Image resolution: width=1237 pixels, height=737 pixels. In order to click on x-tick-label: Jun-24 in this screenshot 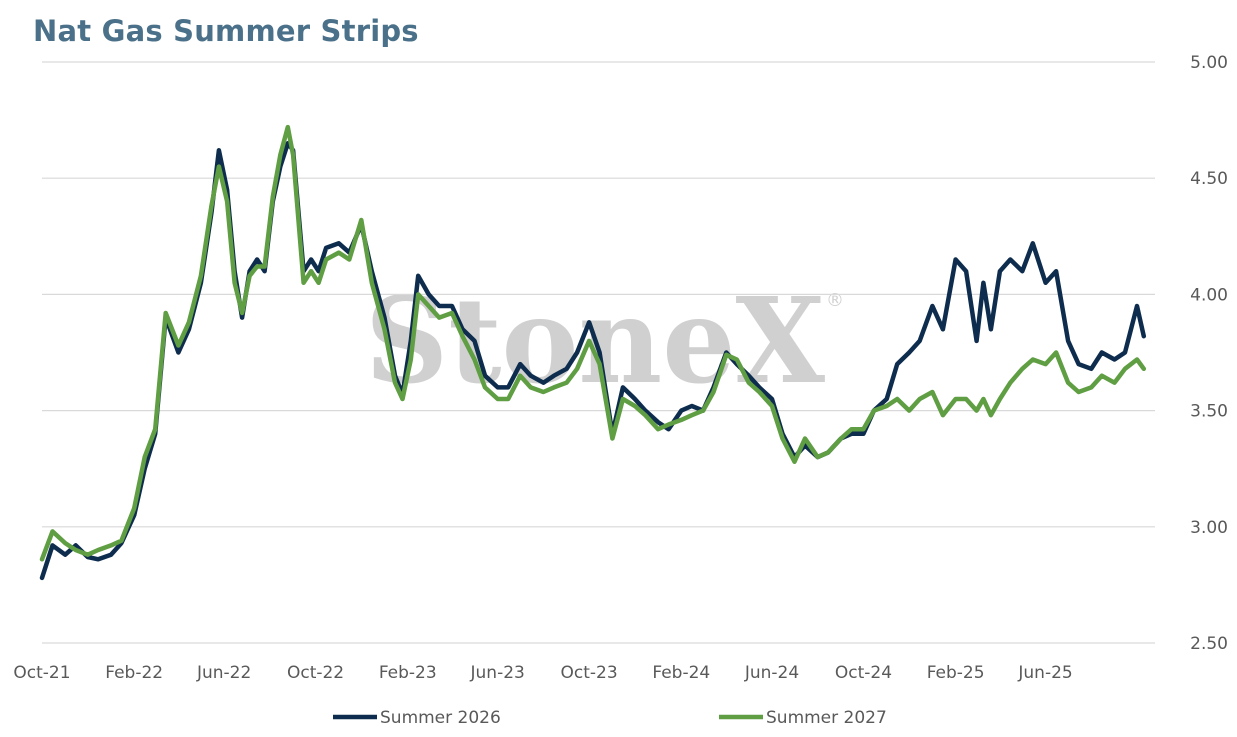, I will do `click(771, 673)`.